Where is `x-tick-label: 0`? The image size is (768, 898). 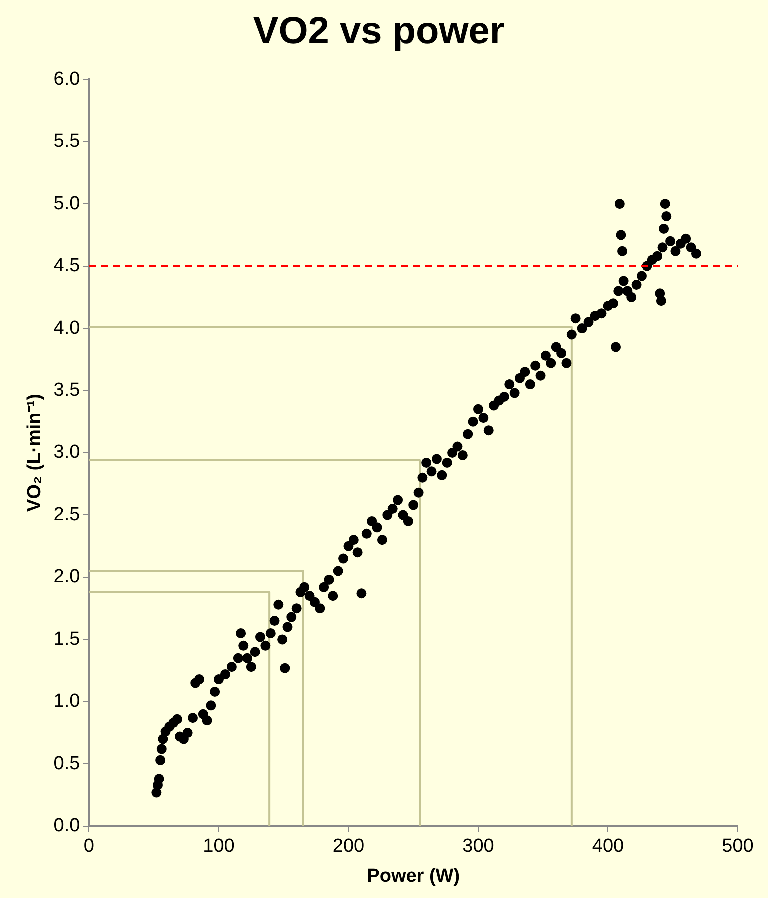
x-tick-label: 0 is located at coordinates (89, 847).